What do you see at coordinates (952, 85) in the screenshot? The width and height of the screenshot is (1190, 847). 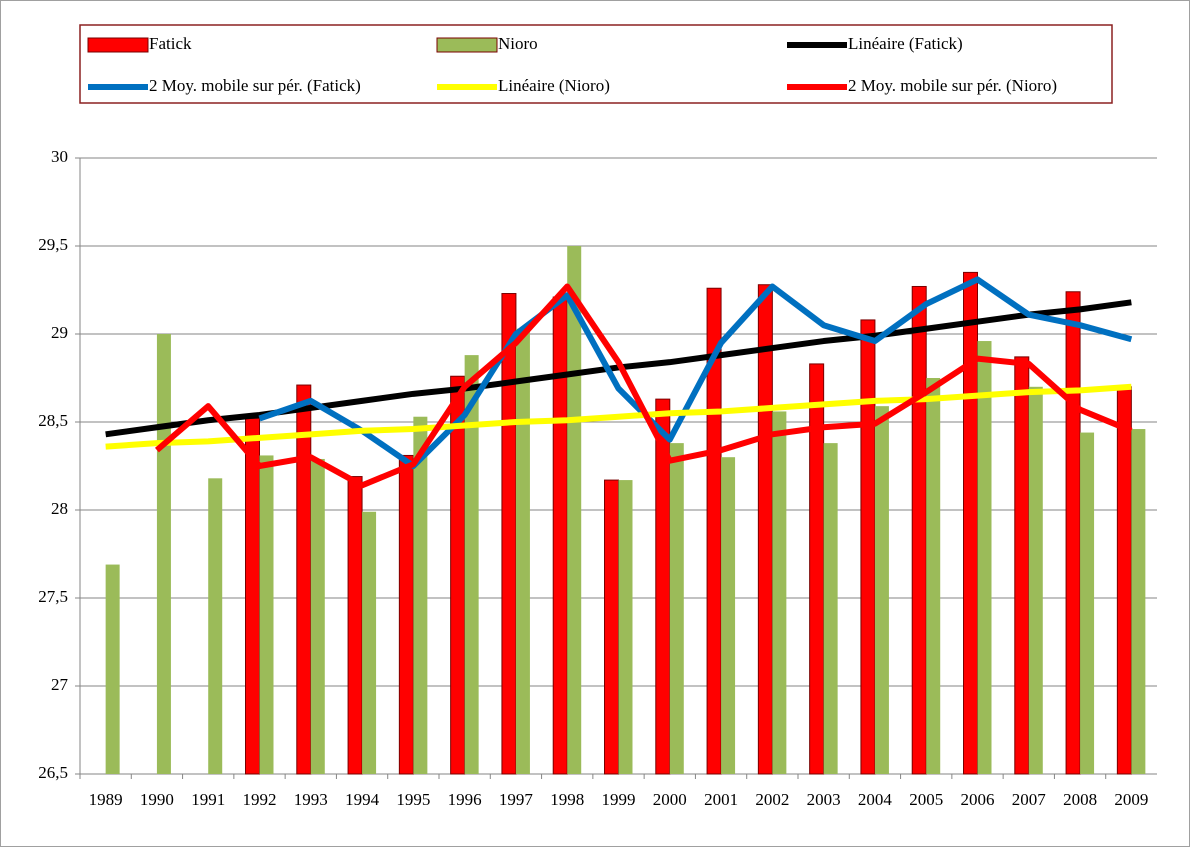 I see `legend-label: 2 Moy. mobile sur pér. (Nioro)` at bounding box center [952, 85].